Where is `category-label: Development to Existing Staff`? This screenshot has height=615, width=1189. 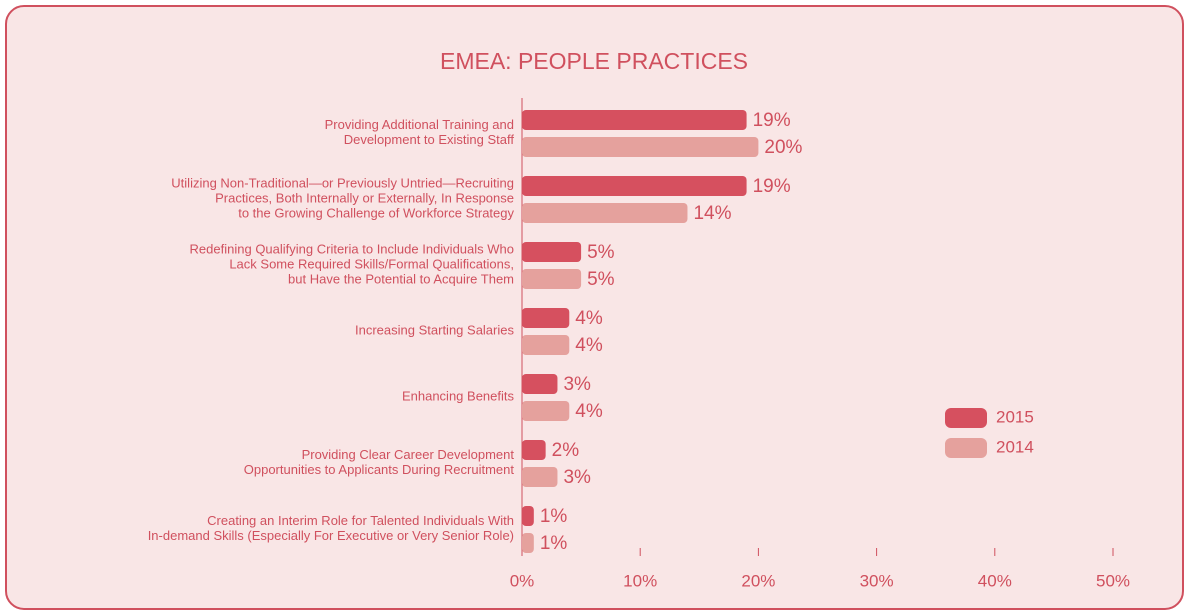 category-label: Development to Existing Staff is located at coordinates (429, 139).